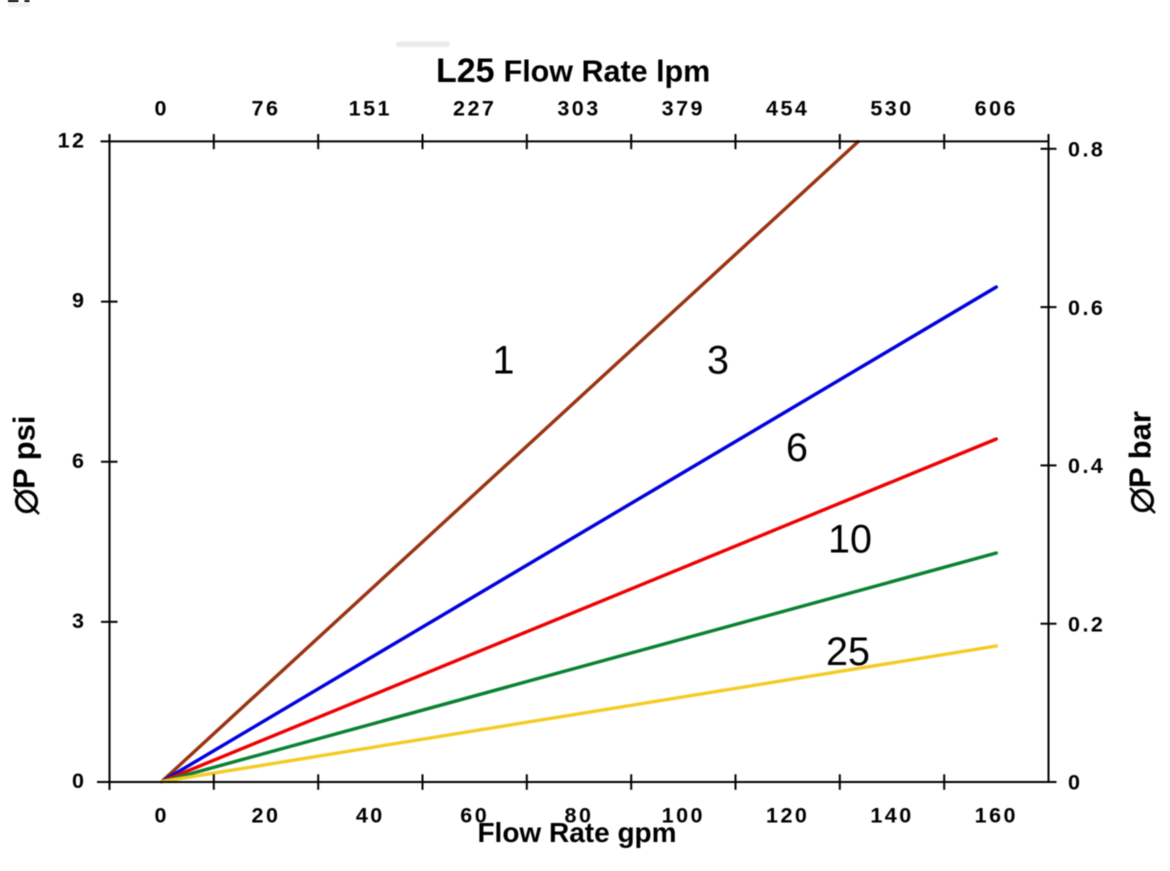 This screenshot has height=871, width=1170. Describe the element at coordinates (1086, 308) in the screenshot. I see `svg-text: 0.6` at that location.